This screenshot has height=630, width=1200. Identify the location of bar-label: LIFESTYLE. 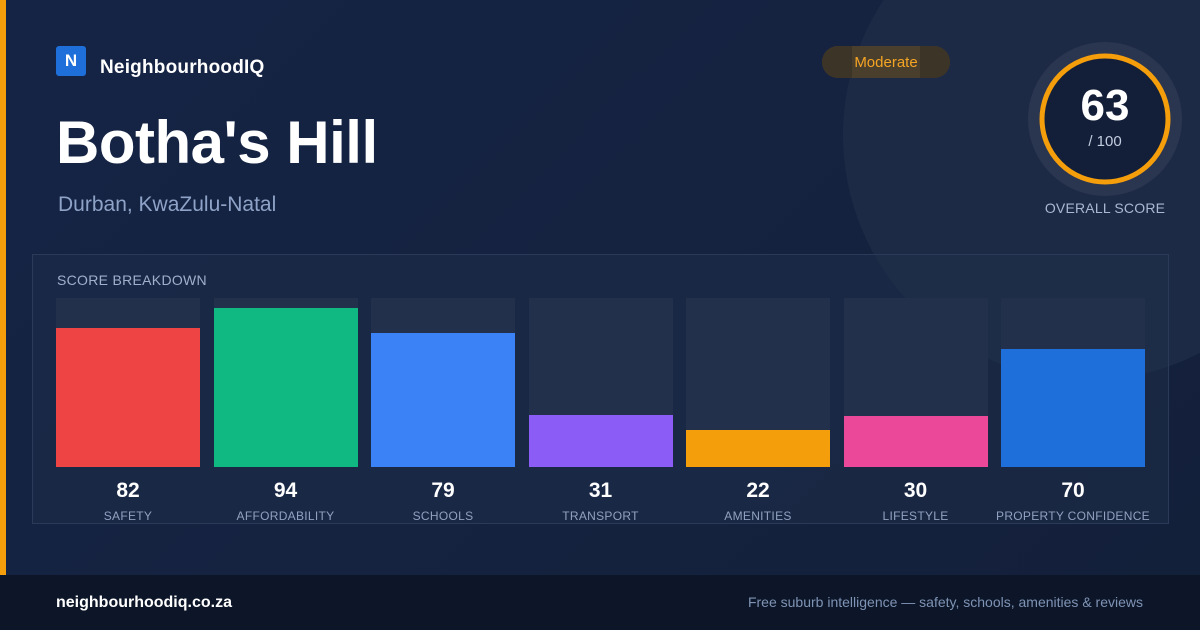
(915, 516).